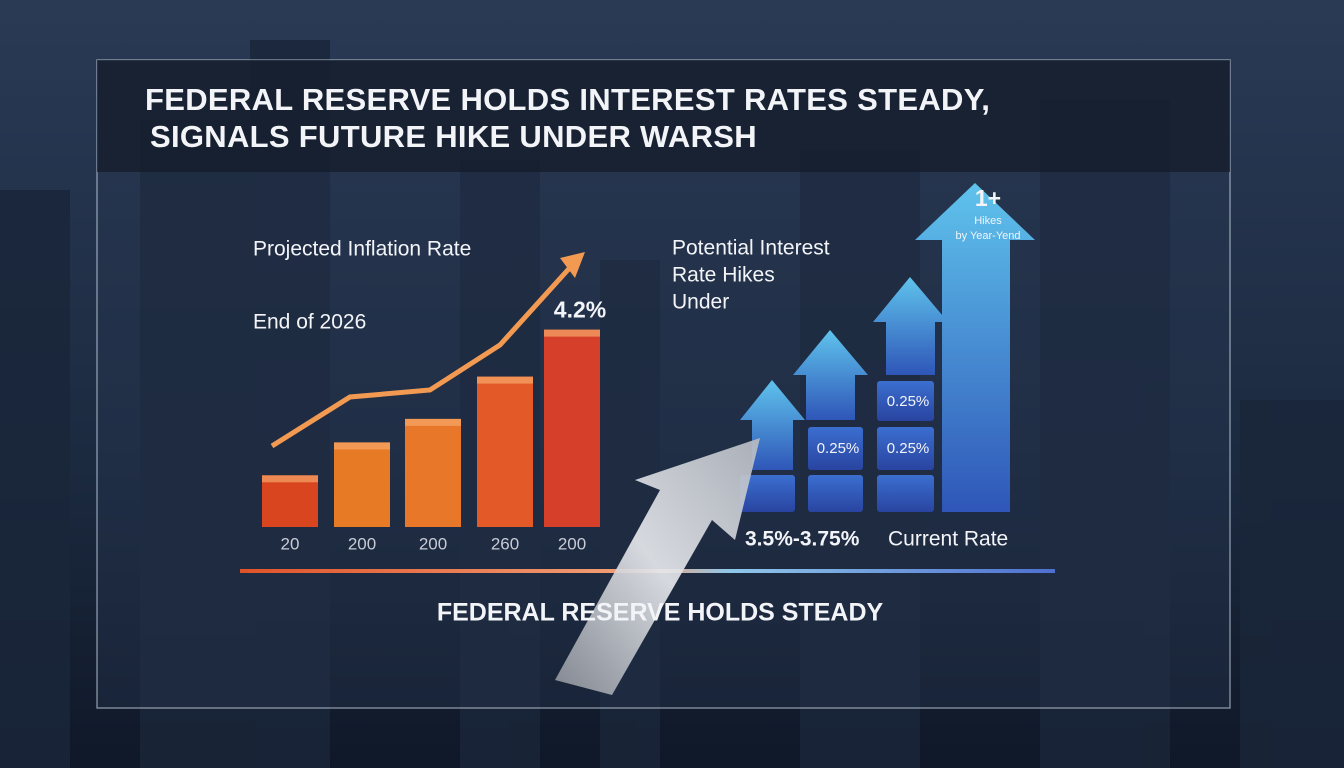  I want to click on panel-title: Under, so click(700, 302).